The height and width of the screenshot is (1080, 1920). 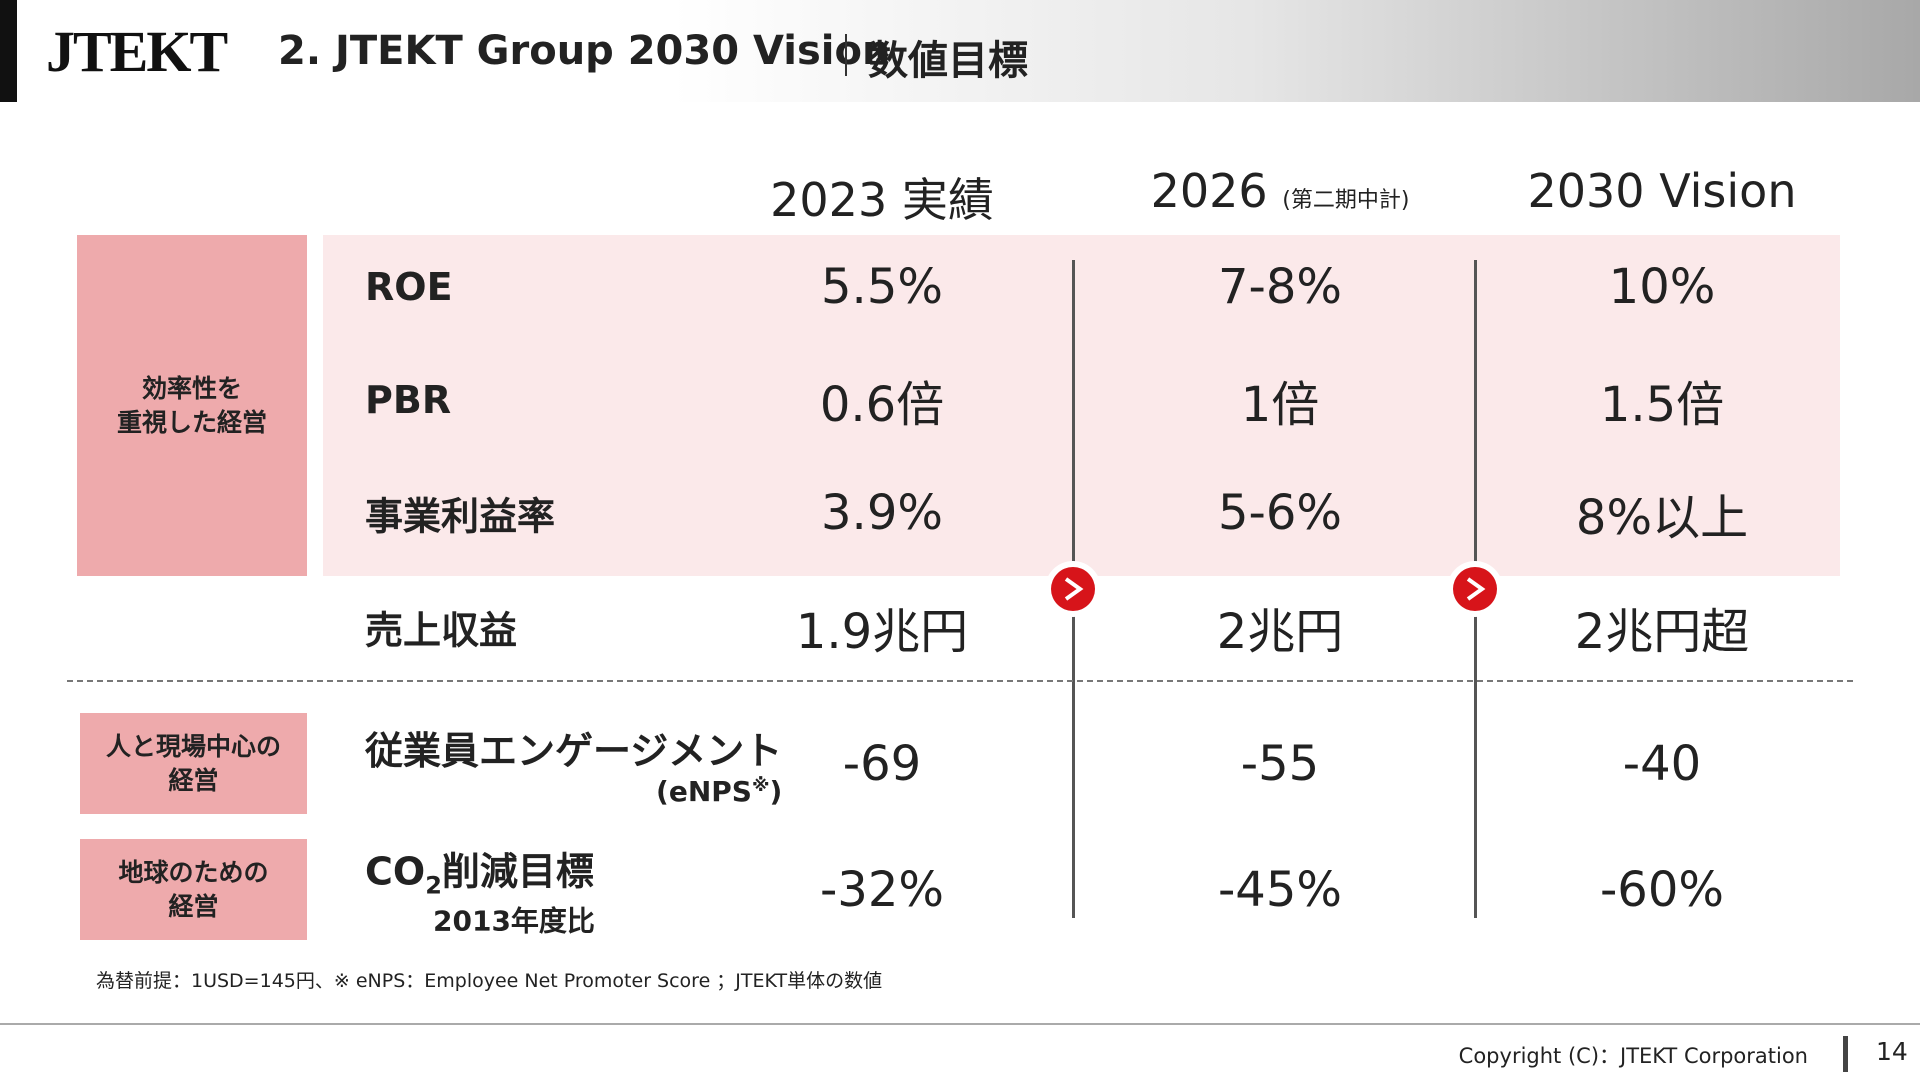 What do you see at coordinates (882, 405) in the screenshot?
I see `cell-value: 0.6倍` at bounding box center [882, 405].